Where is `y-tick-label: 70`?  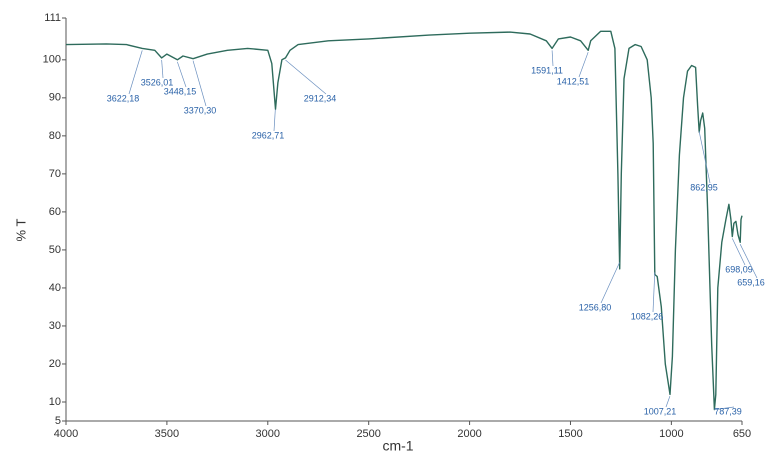
y-tick-label: 70 is located at coordinates (55, 174).